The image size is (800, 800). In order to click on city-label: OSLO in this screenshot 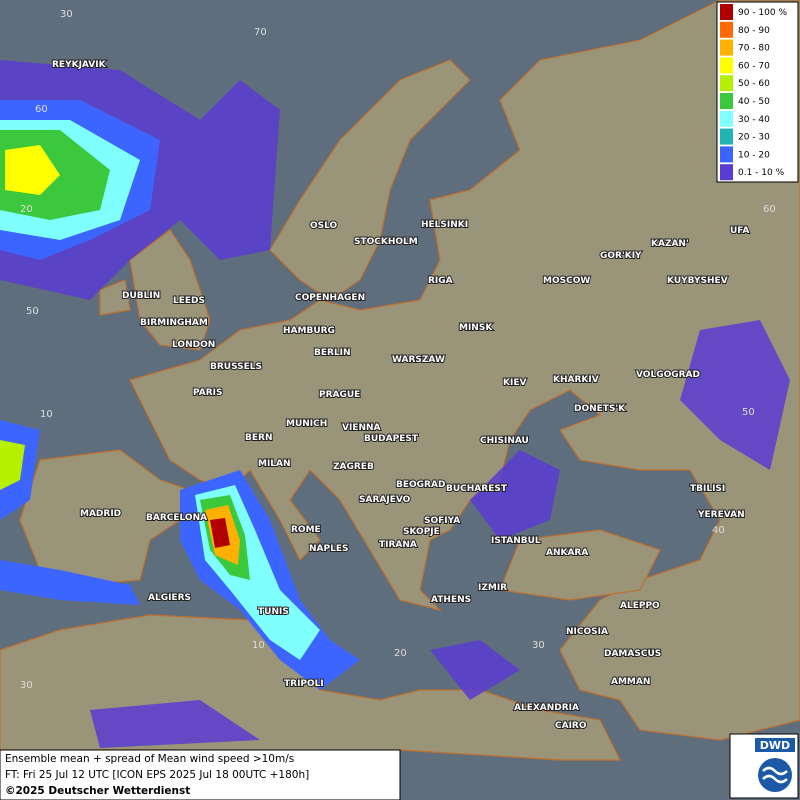, I will do `click(324, 226)`.